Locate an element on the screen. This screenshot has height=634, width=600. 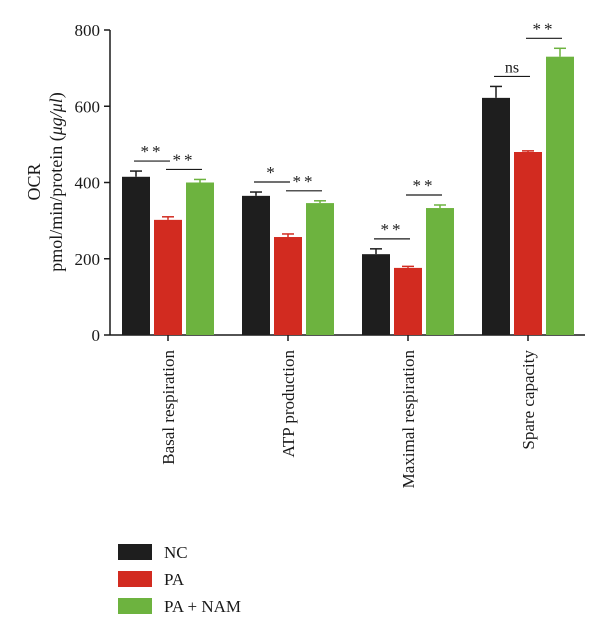
legend-label: PA + NAM is located at coordinates (202, 606).